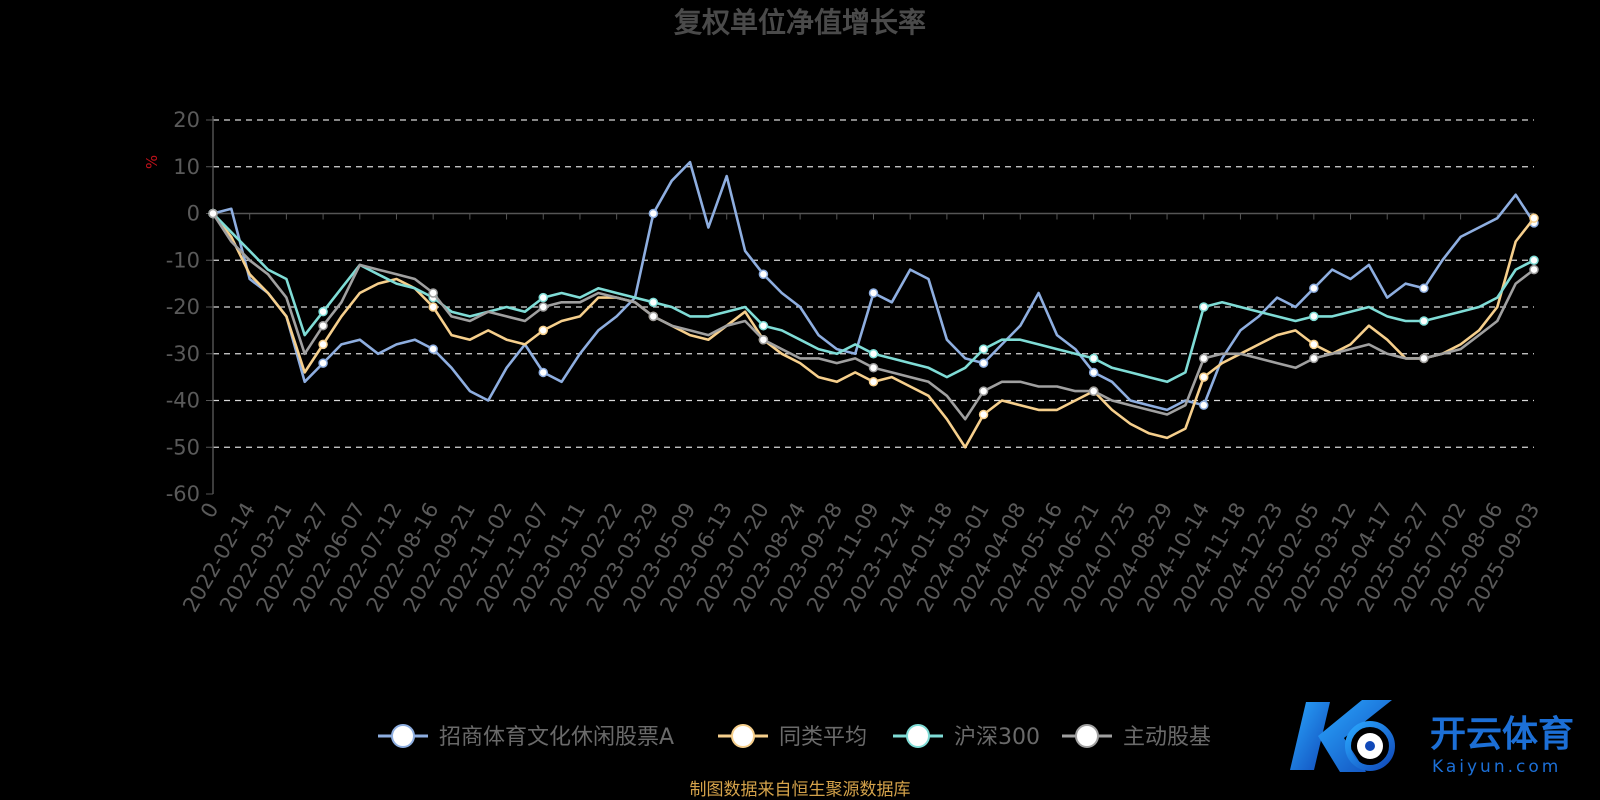  What do you see at coordinates (1342, 736) in the screenshot?
I see `kaiyun-k-ball-icon` at bounding box center [1342, 736].